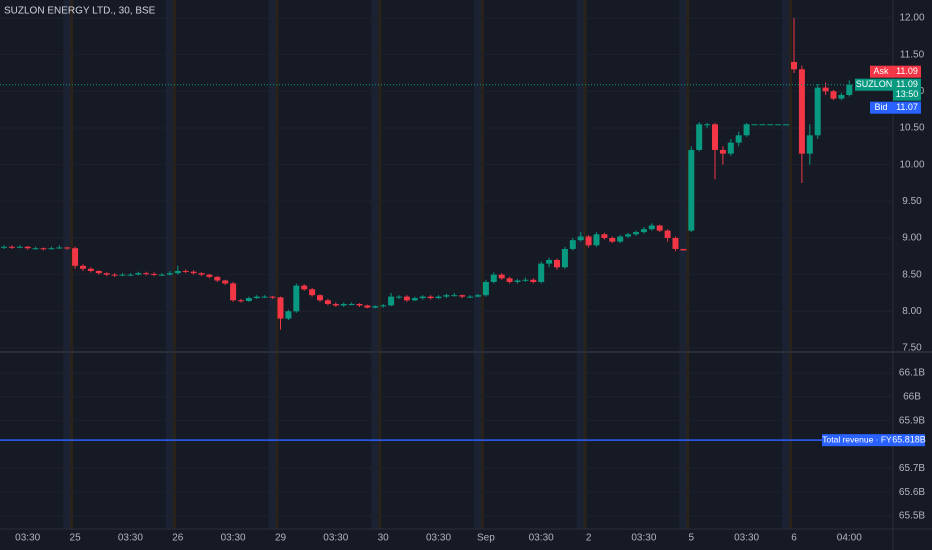 Image resolution: width=932 pixels, height=550 pixels. I want to click on x-tick-label: 03:30, so click(746, 538).